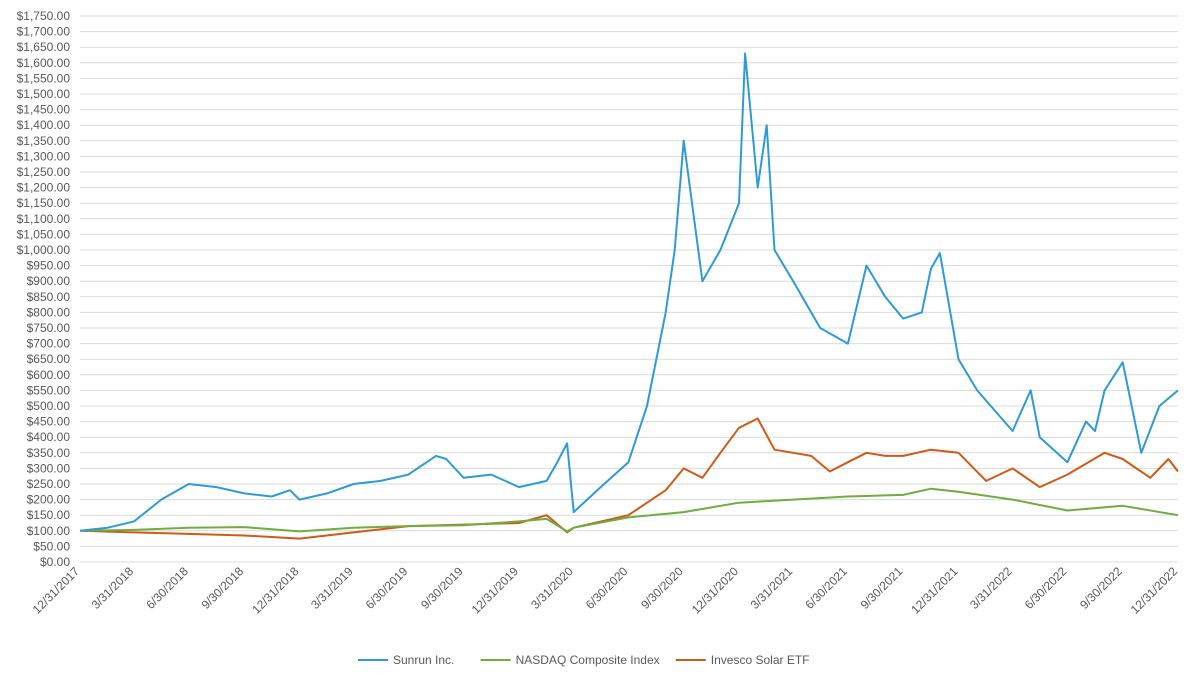  Describe the element at coordinates (44, 203) in the screenshot. I see `y-tick-label: $1,150.00` at that location.